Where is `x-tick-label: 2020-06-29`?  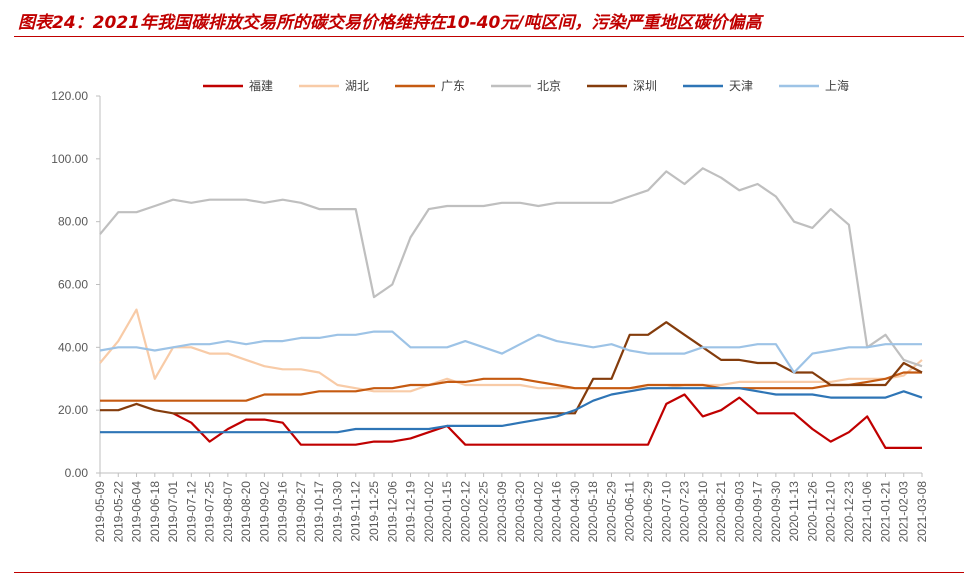
x-tick-label: 2020-06-29 is located at coordinates (648, 512).